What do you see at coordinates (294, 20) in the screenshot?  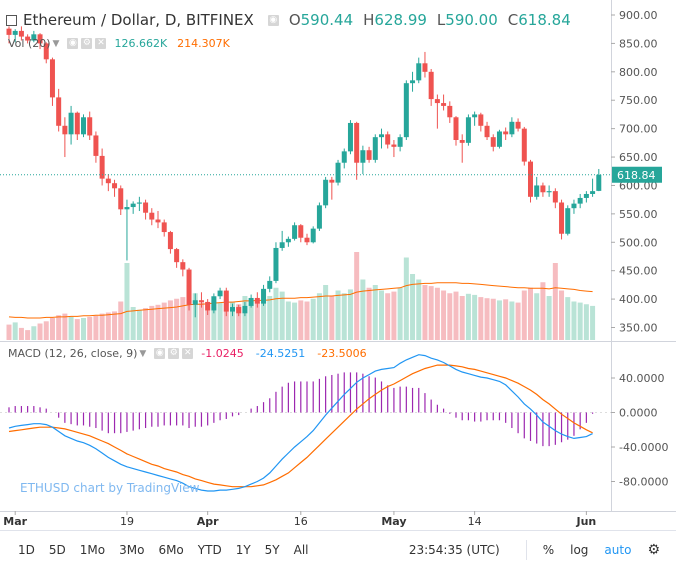 I see `open-key: O` at bounding box center [294, 20].